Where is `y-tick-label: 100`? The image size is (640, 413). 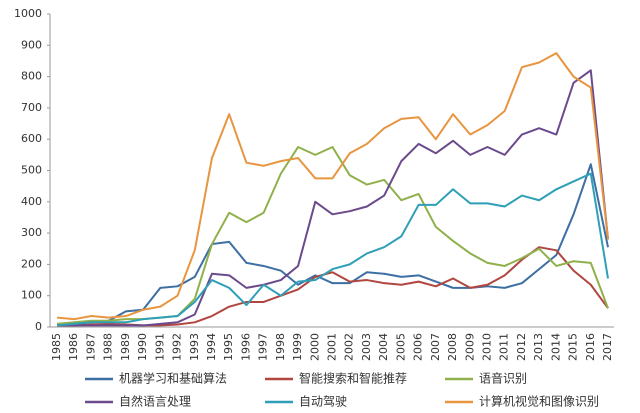 y-tick-label: 100 is located at coordinates (31, 295).